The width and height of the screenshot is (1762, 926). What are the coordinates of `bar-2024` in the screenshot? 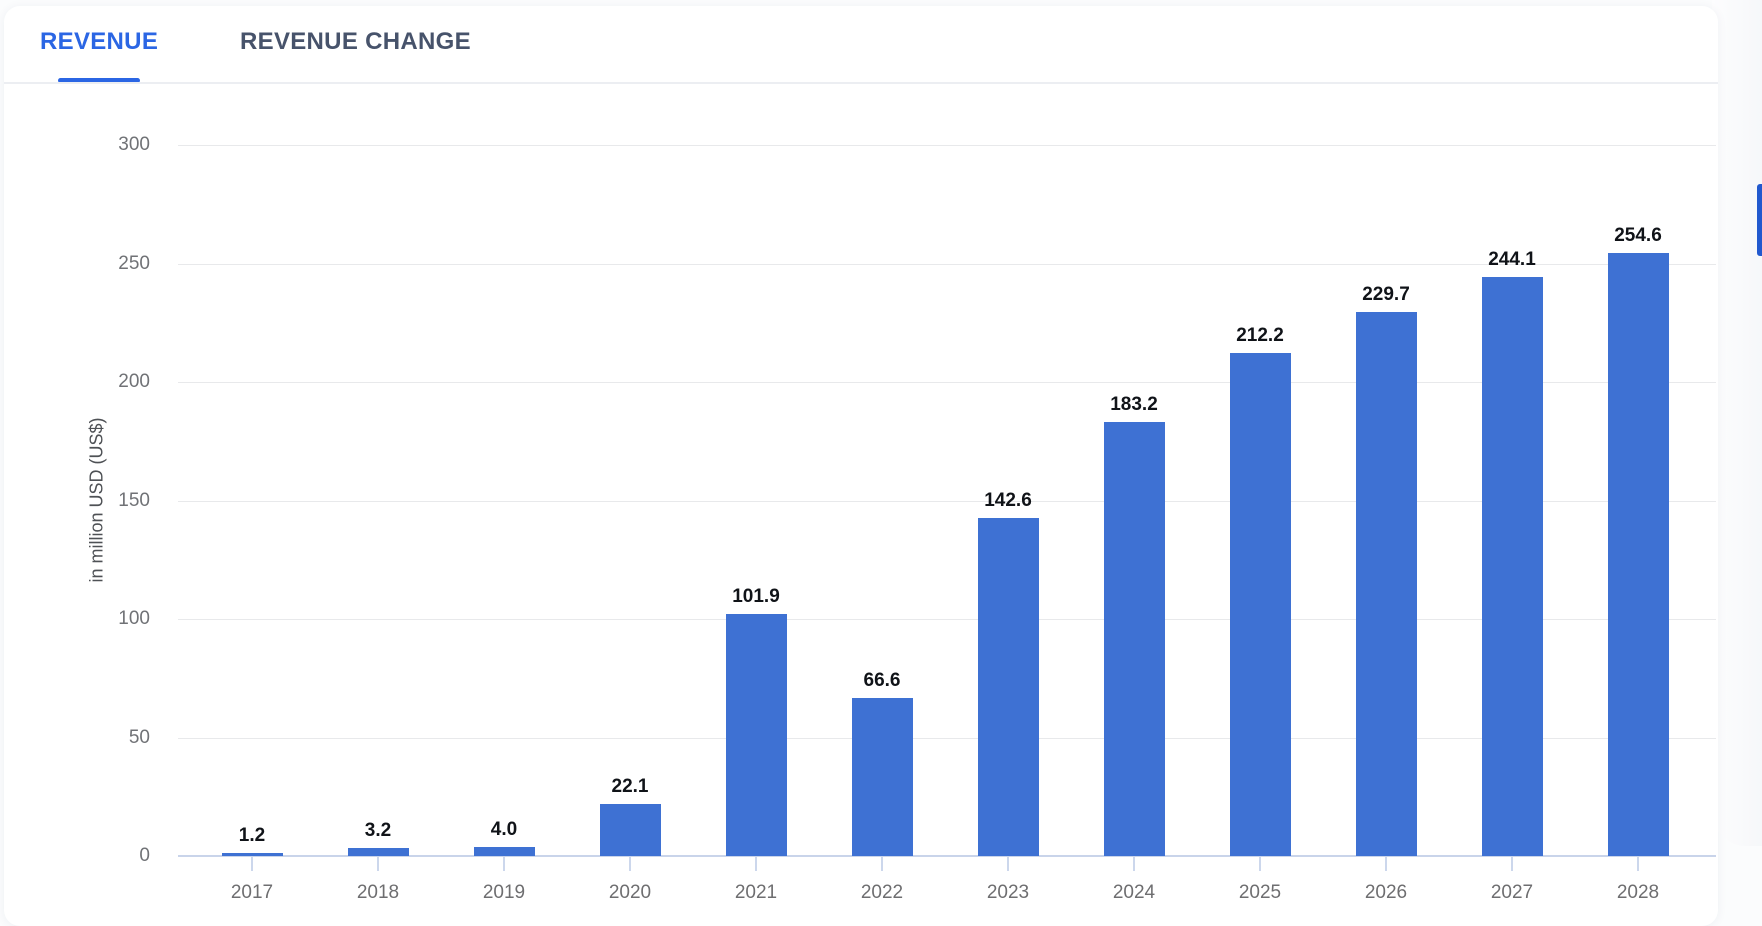 It's located at (1134, 638).